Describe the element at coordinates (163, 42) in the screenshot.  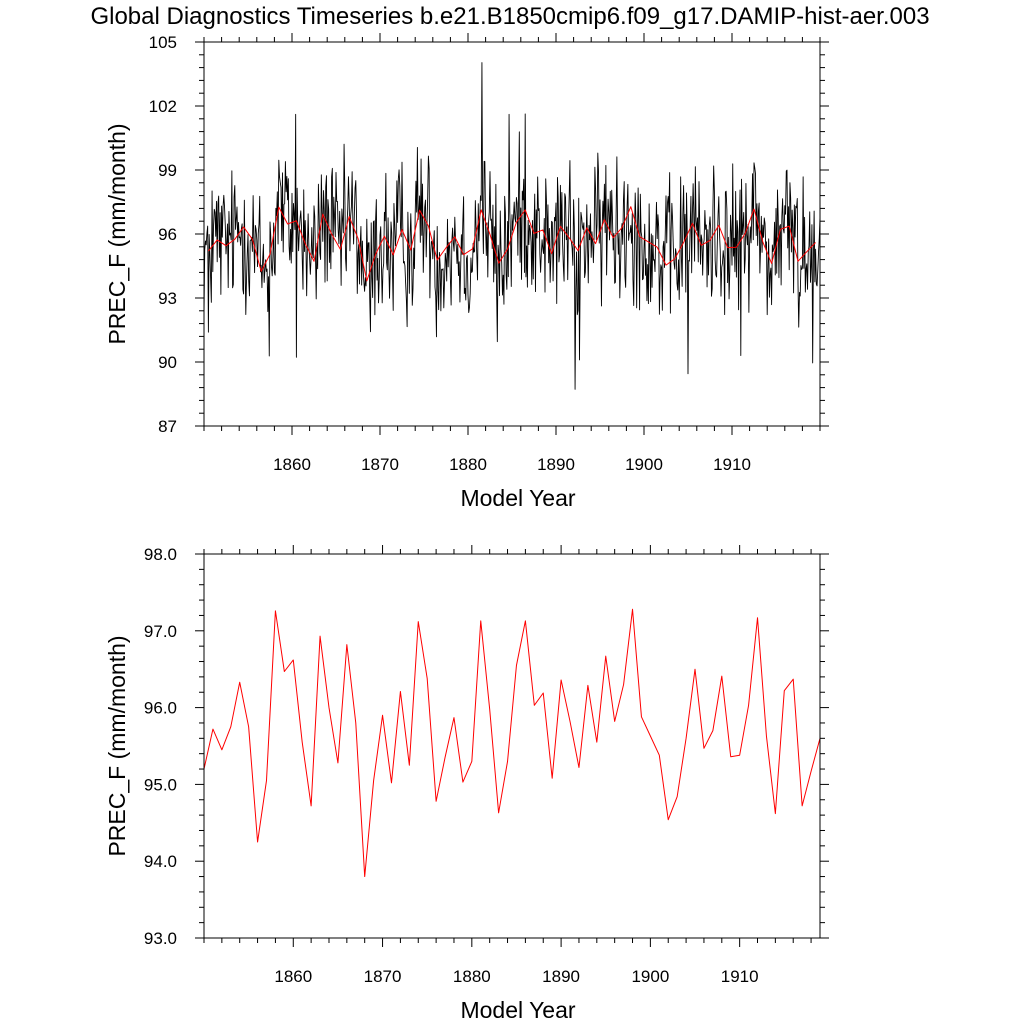
I see `y-tick-label: 105` at that location.